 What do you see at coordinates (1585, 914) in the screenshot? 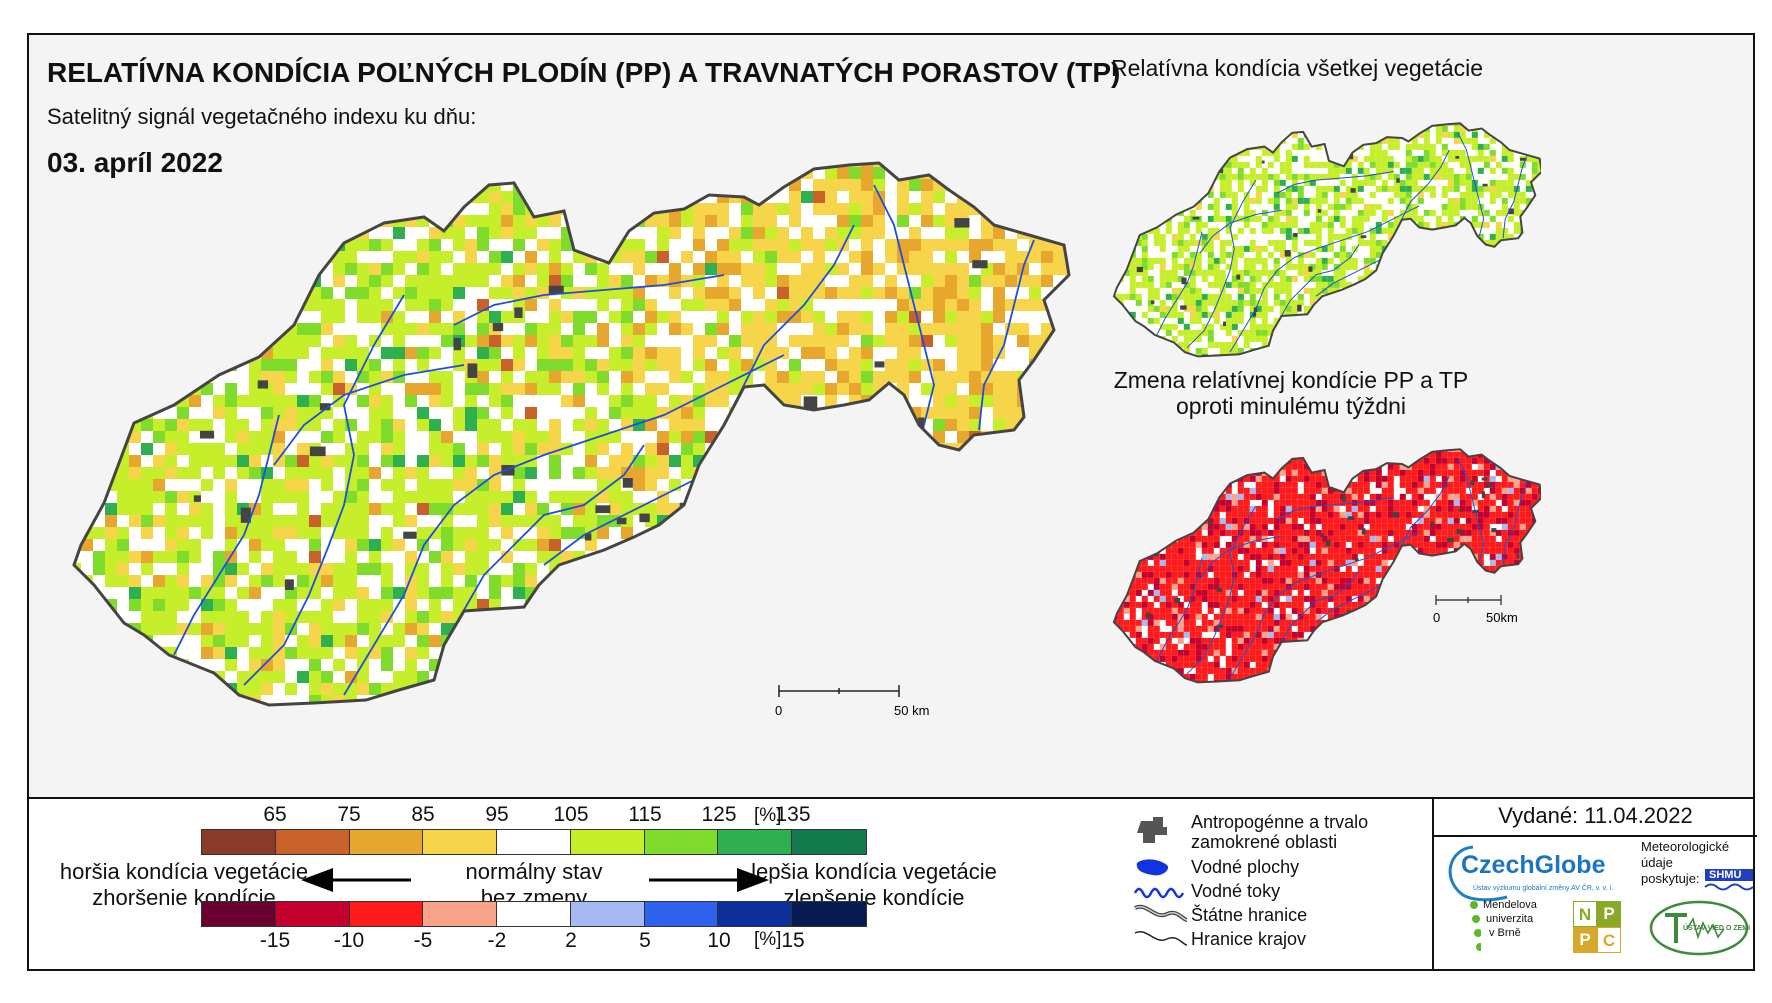
I see `nppc-letter-1: N` at bounding box center [1585, 914].